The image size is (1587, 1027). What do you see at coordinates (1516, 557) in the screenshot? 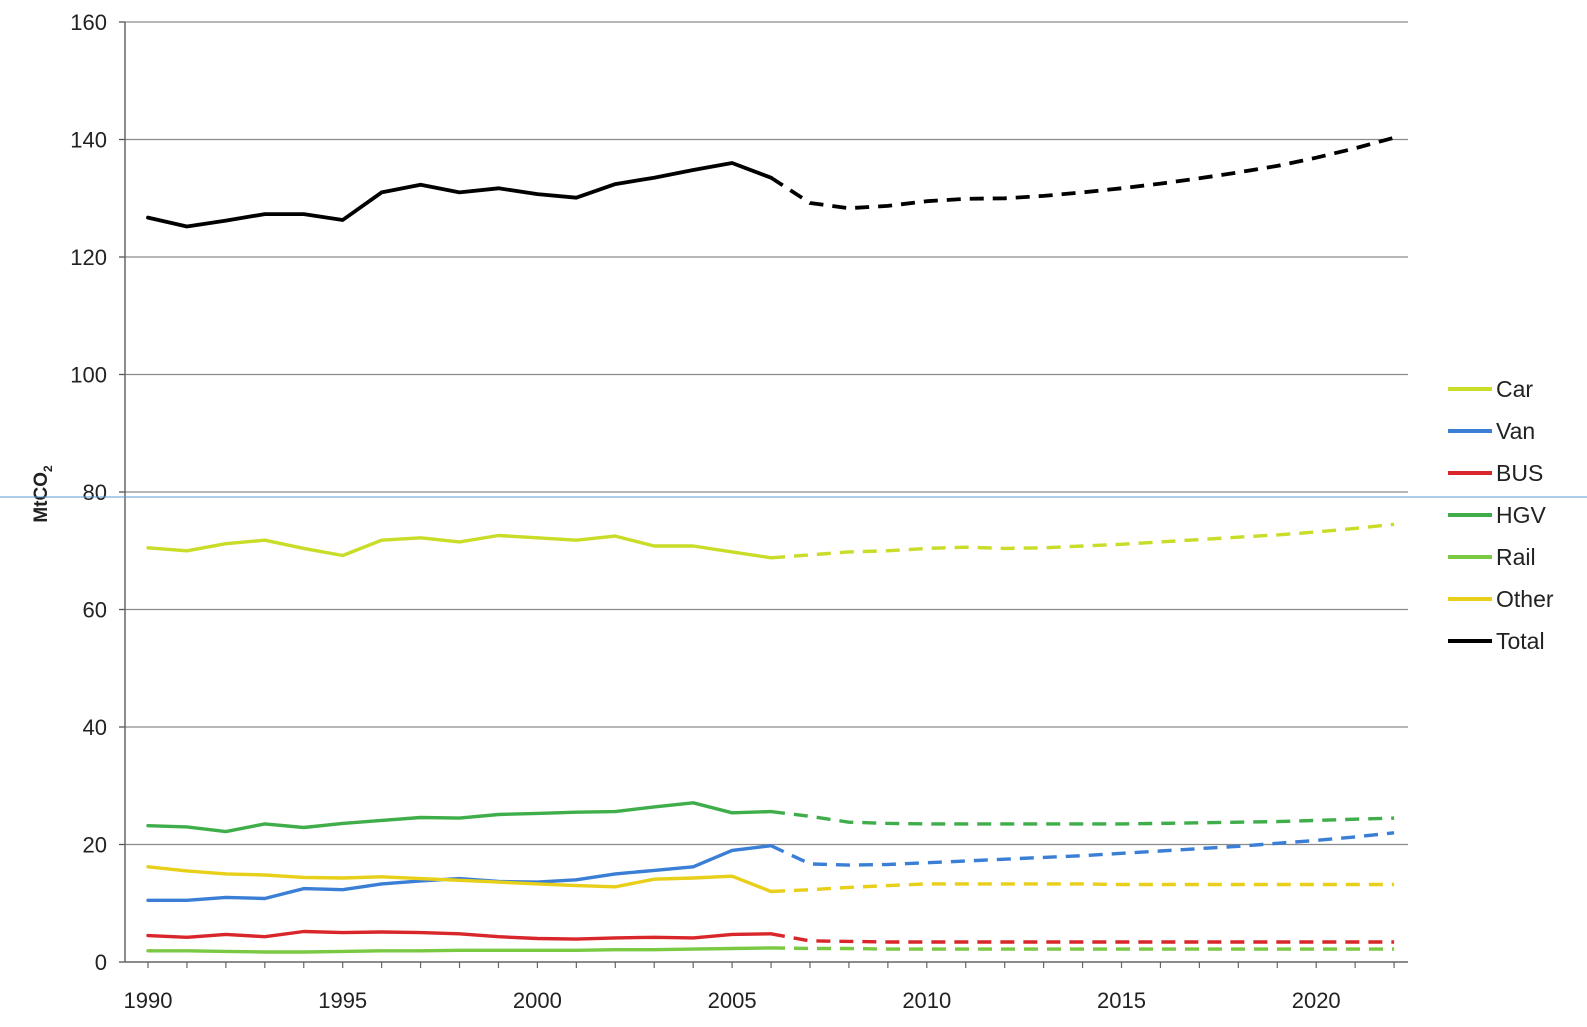
I see `legend-label-rail: Rail` at bounding box center [1516, 557].